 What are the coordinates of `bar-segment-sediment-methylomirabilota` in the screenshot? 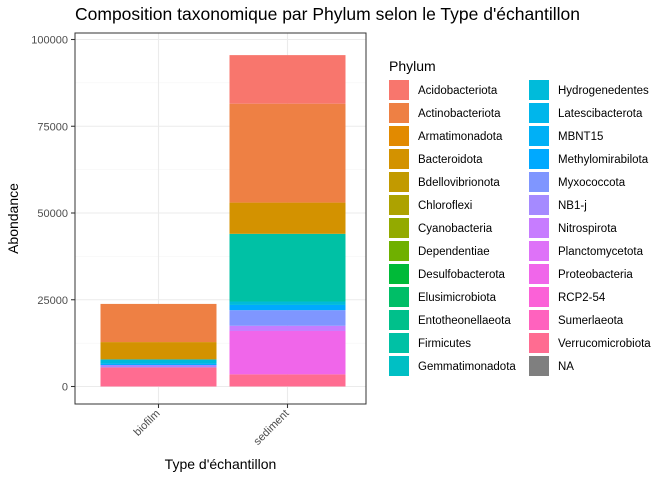 It's located at (287, 307).